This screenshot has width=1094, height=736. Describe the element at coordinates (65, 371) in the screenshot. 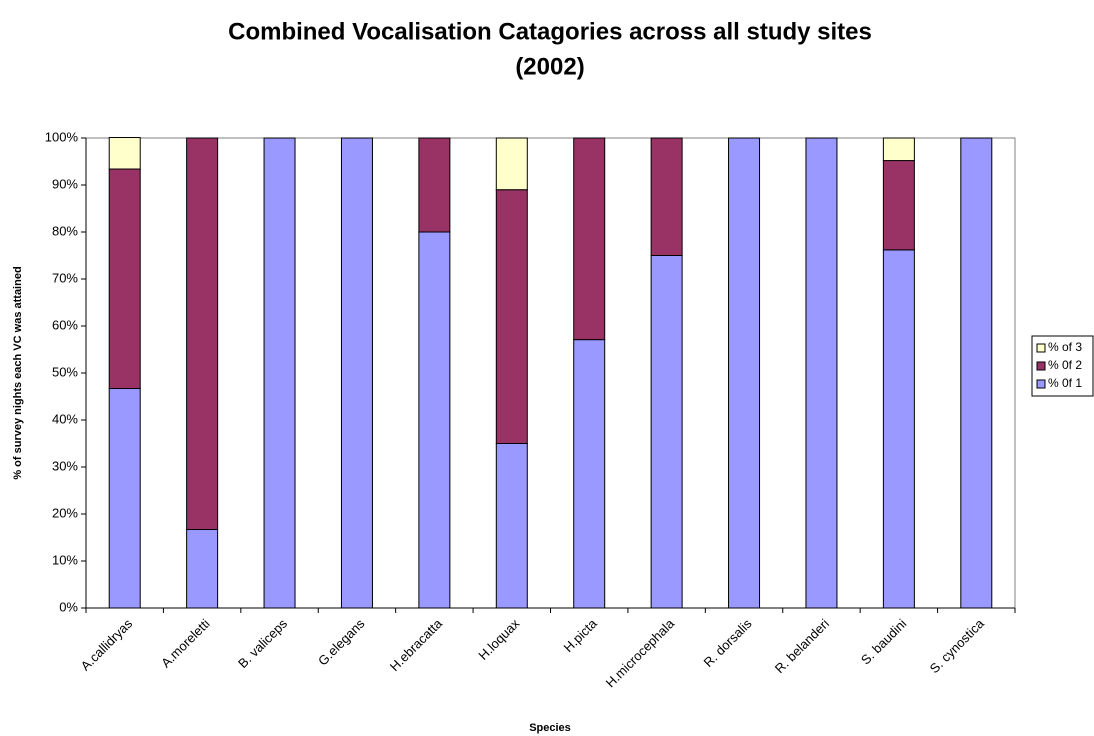

I see `y-tick-label: 50%` at that location.